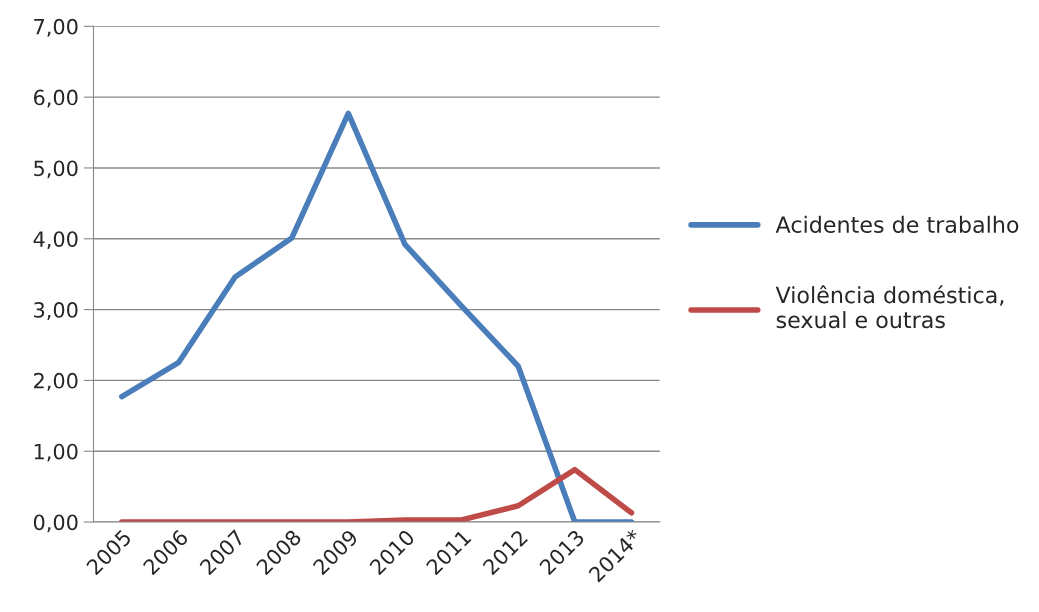  Describe the element at coordinates (56, 452) in the screenshot. I see `y-tick-label: 1,00` at that location.